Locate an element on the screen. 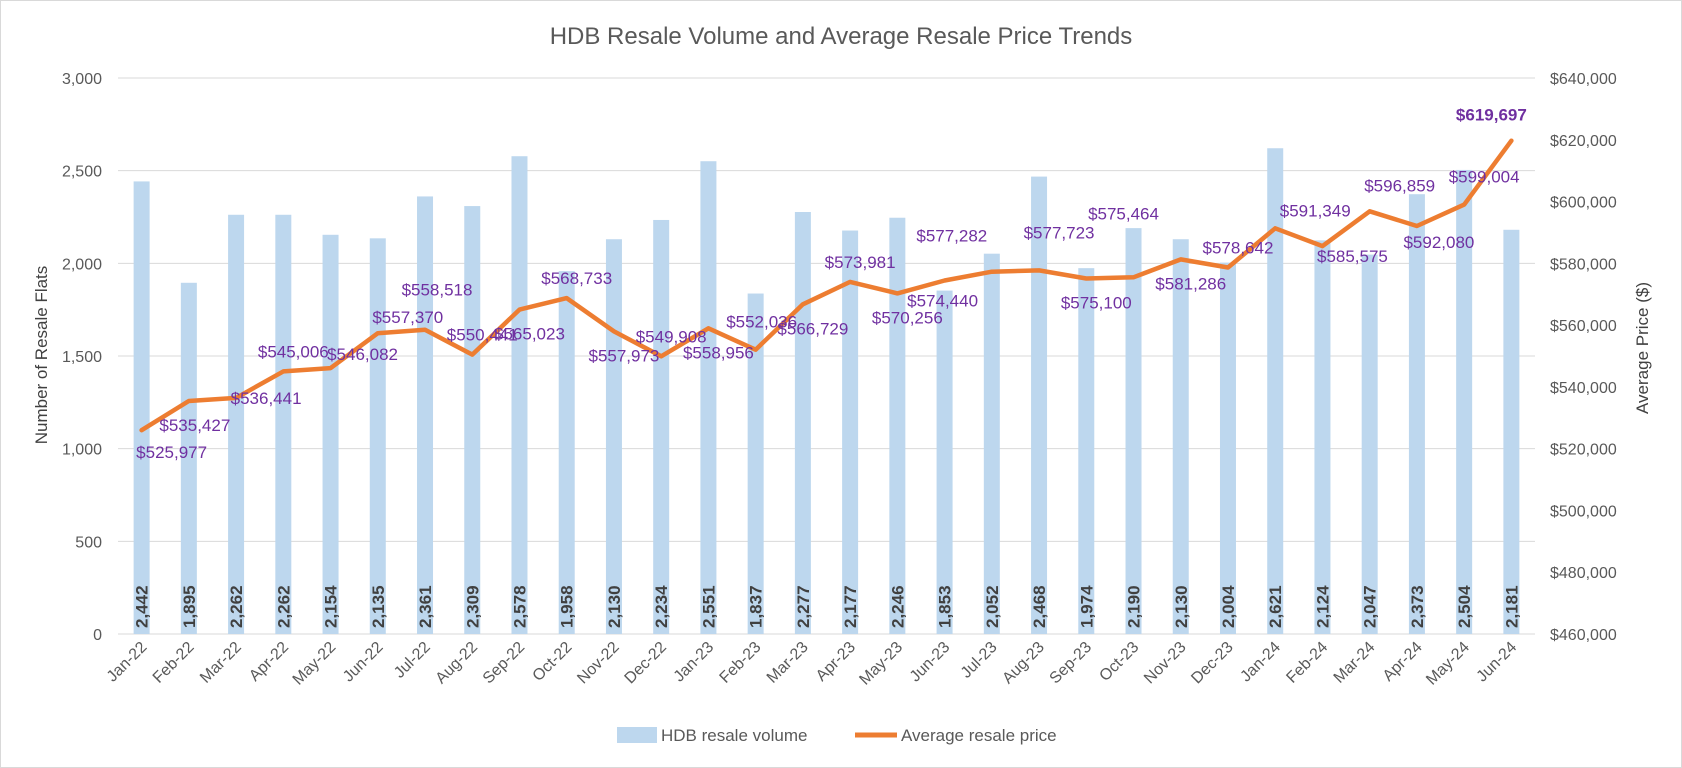  x-tick-label: May-22 is located at coordinates (315, 664).